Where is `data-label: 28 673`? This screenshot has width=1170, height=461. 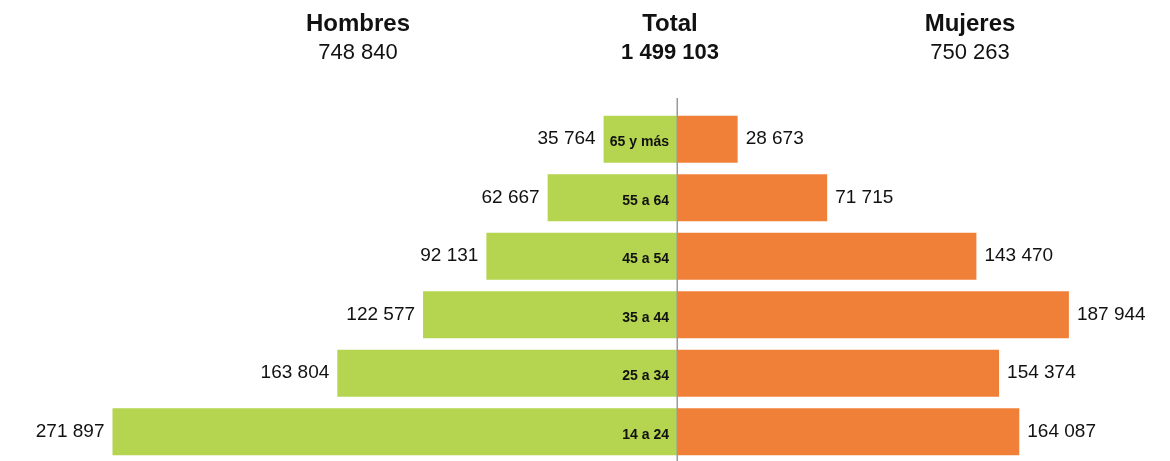
data-label: 28 673 is located at coordinates (774, 138).